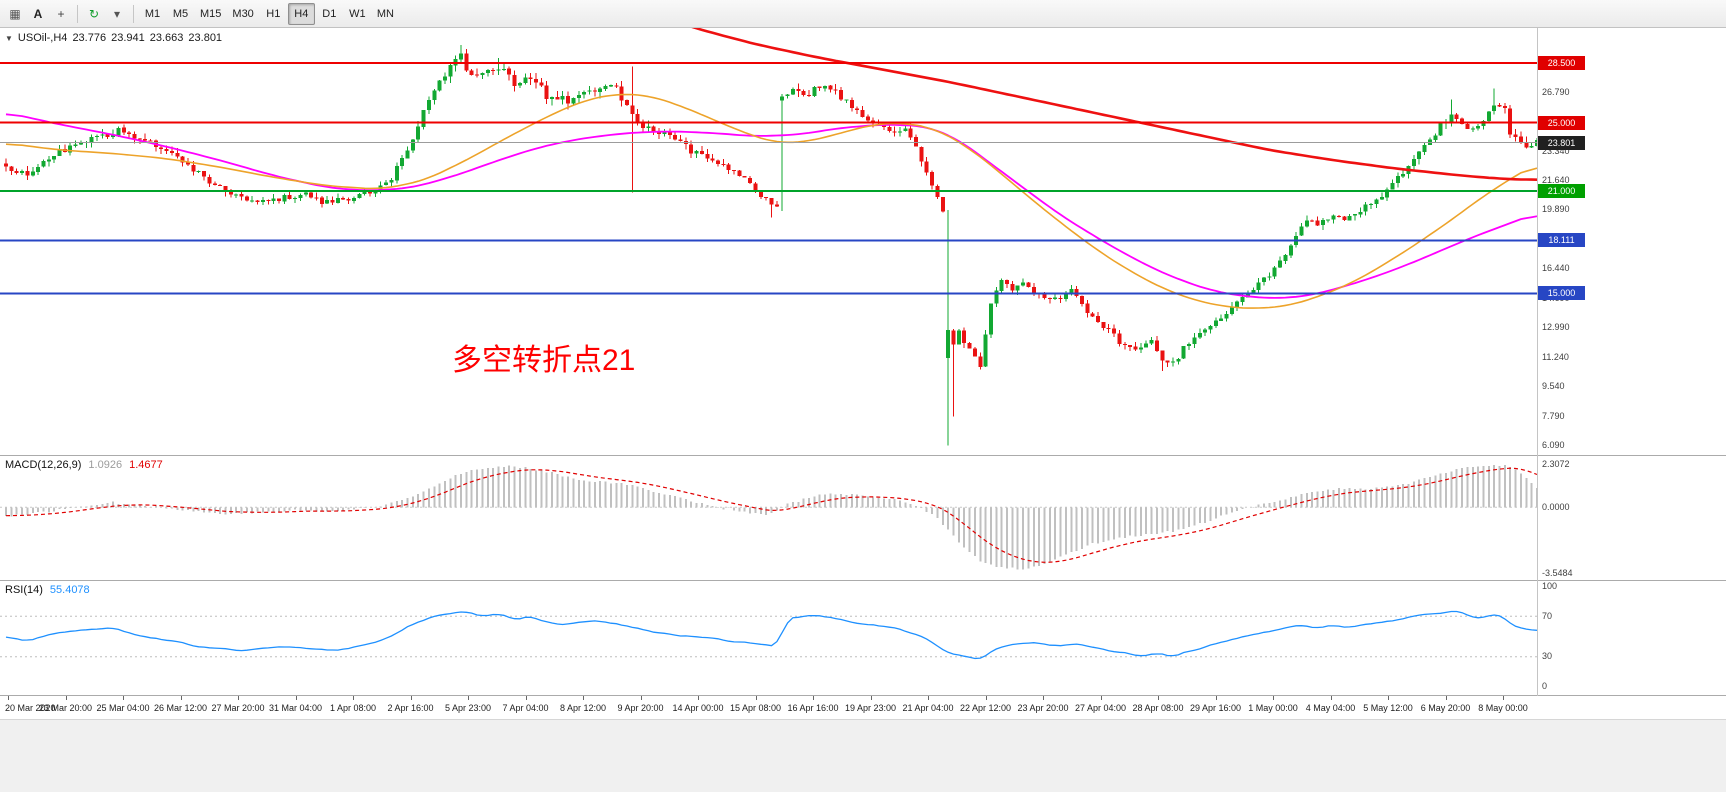 The height and width of the screenshot is (792, 1726). Describe the element at coordinates (1330, 708) in the screenshot. I see `time-tick-label: 4 May 04:00` at that location.